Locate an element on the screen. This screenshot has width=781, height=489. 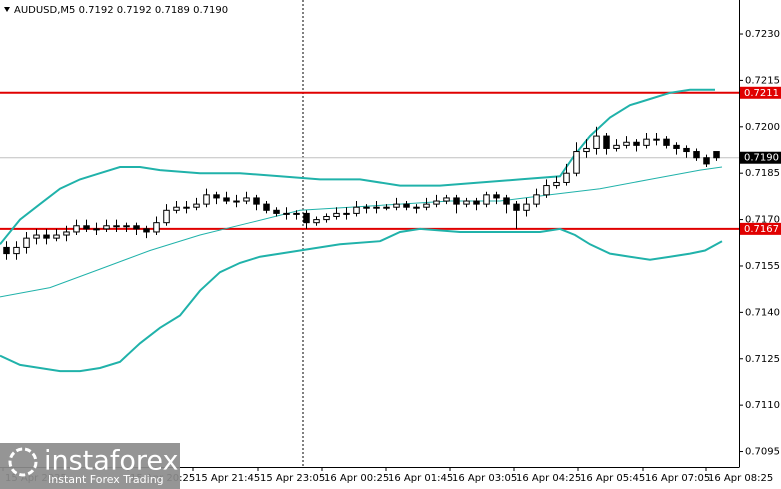
y-tick-label: 0.7200 is located at coordinates (762, 127).